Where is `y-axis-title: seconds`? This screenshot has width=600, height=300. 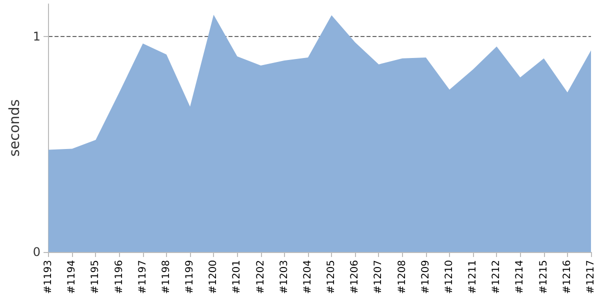
y-axis-title: seconds is located at coordinates (15, 128).